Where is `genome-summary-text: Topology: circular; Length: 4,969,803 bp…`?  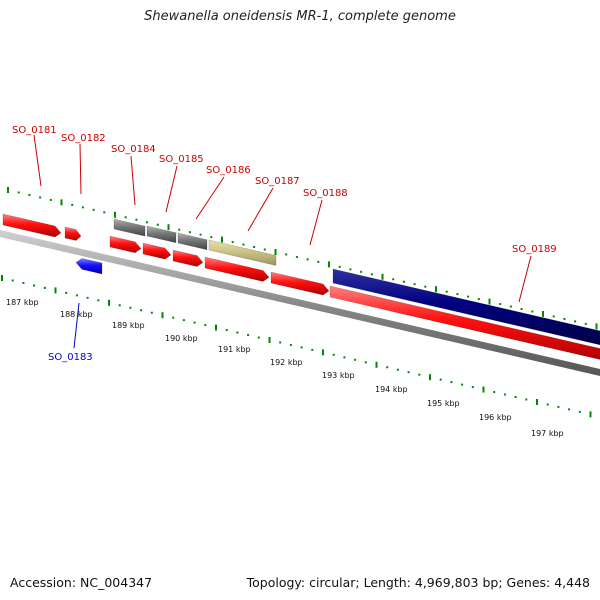 genome-summary-text: Topology: circular; Length: 4,969,803 bp… is located at coordinates (418, 582).